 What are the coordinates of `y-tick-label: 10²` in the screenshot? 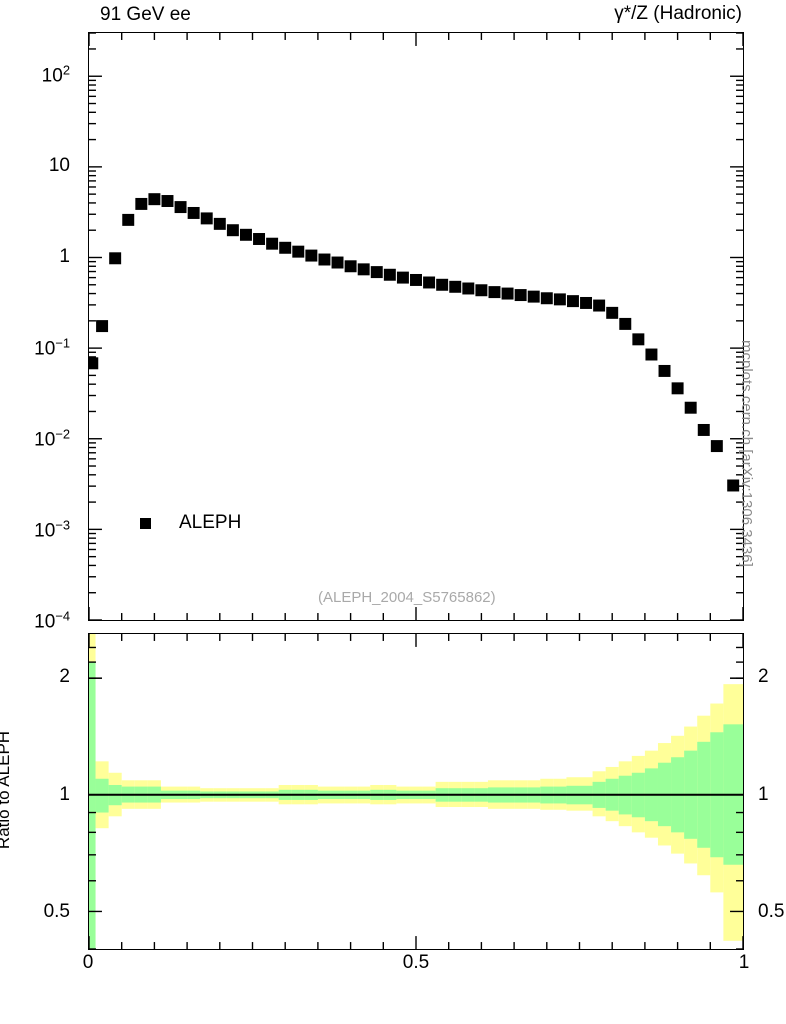 It's located at (55, 75).